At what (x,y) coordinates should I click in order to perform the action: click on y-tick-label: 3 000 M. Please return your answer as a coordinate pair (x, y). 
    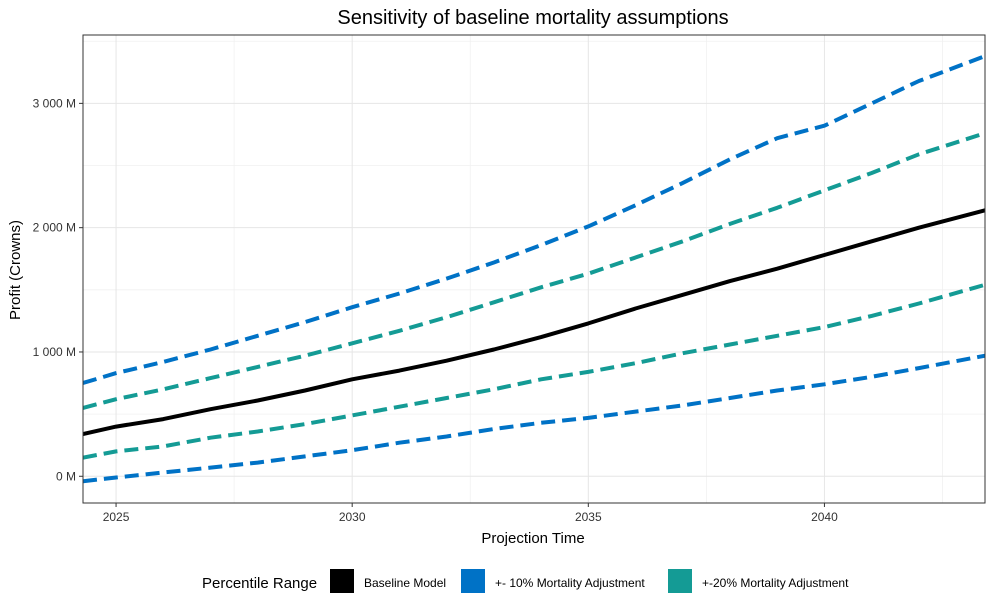
    Looking at the image, I should click on (54, 103).